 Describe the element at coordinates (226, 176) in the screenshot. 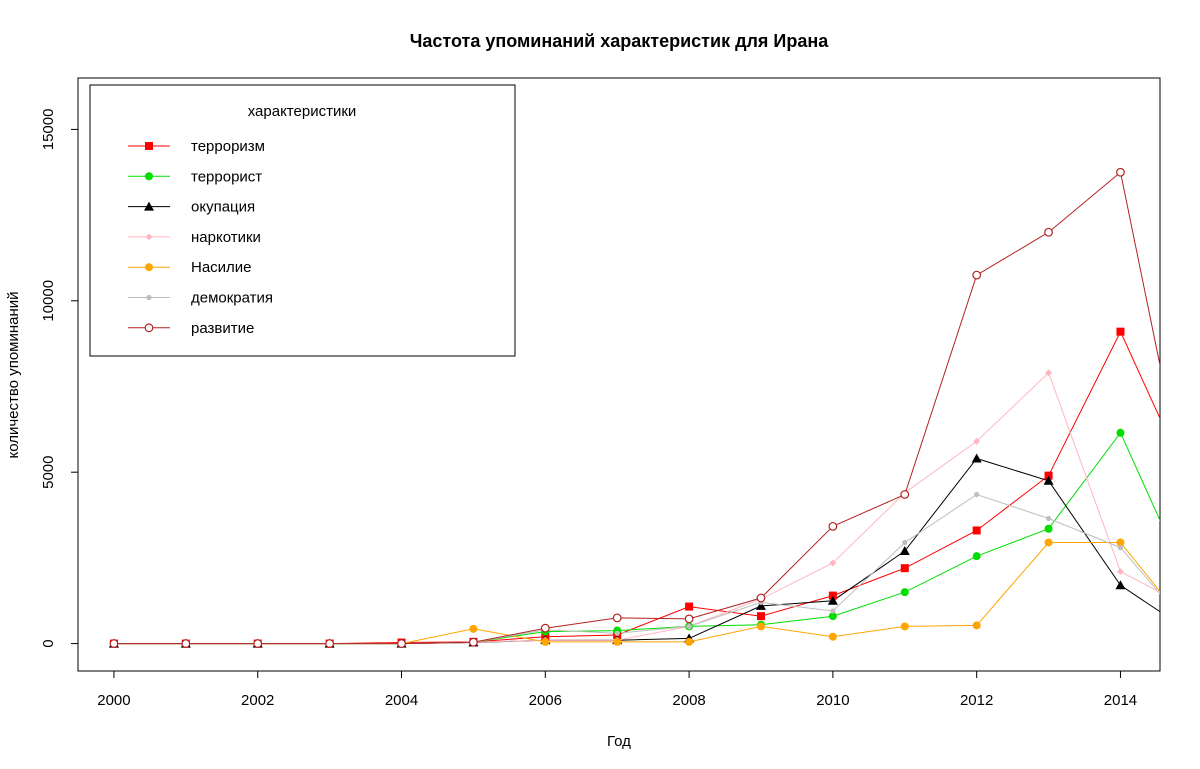

I see `legend-label: террорист` at that location.